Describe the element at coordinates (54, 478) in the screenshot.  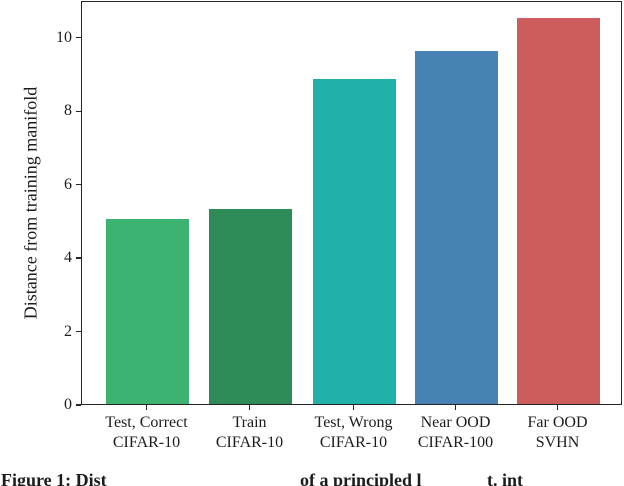
I see `caption-fragment-1: Figure 1: Dist` at that location.